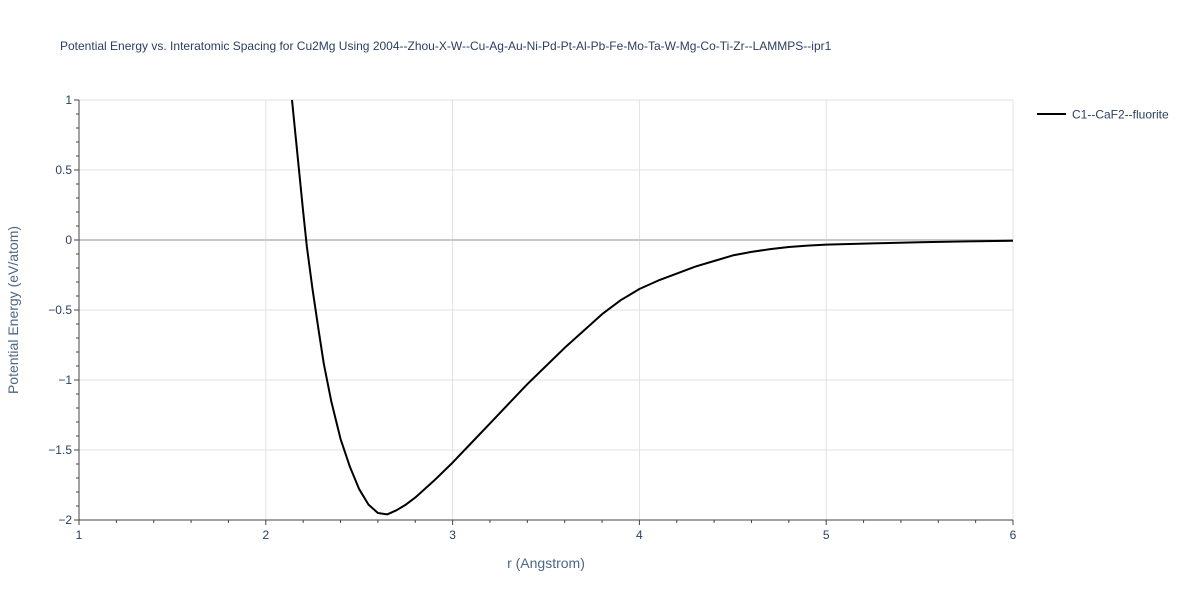 The width and height of the screenshot is (1200, 600). Describe the element at coordinates (265, 535) in the screenshot. I see `x-tick-label: 2` at that location.